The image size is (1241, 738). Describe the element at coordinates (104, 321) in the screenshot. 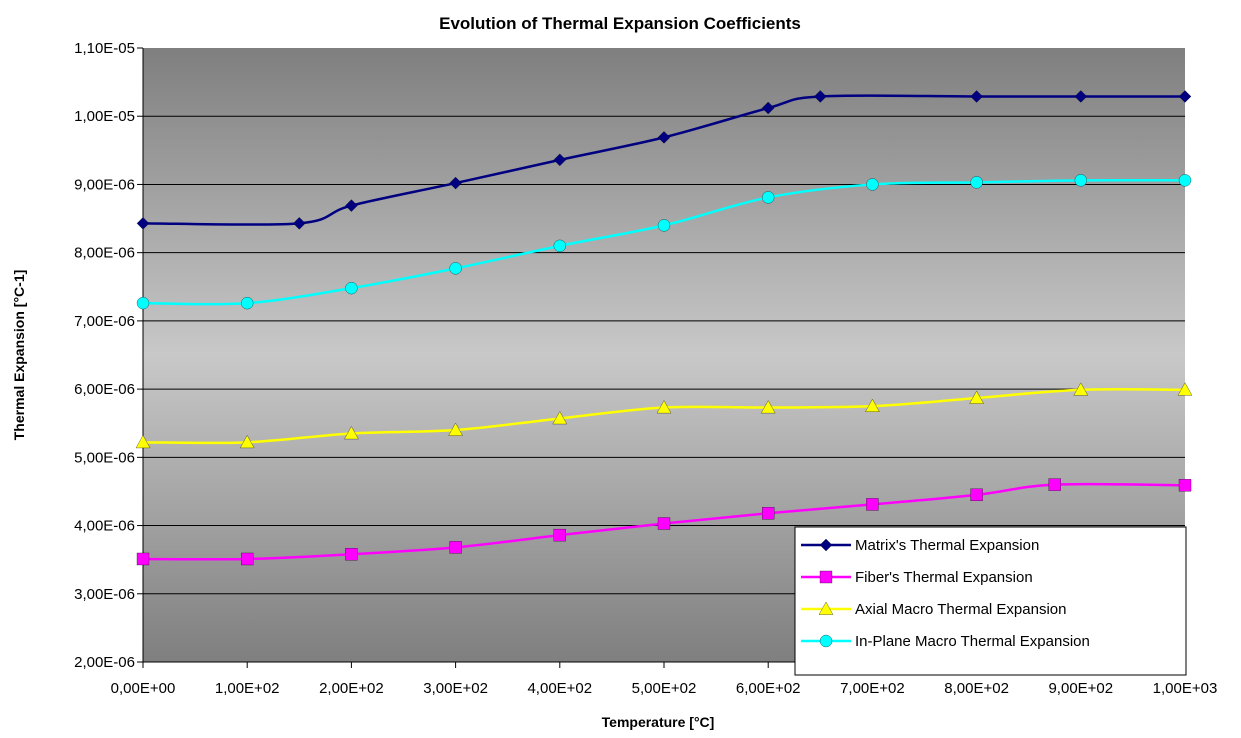

I see `y-tick-label: 7,00E-06` at that location.